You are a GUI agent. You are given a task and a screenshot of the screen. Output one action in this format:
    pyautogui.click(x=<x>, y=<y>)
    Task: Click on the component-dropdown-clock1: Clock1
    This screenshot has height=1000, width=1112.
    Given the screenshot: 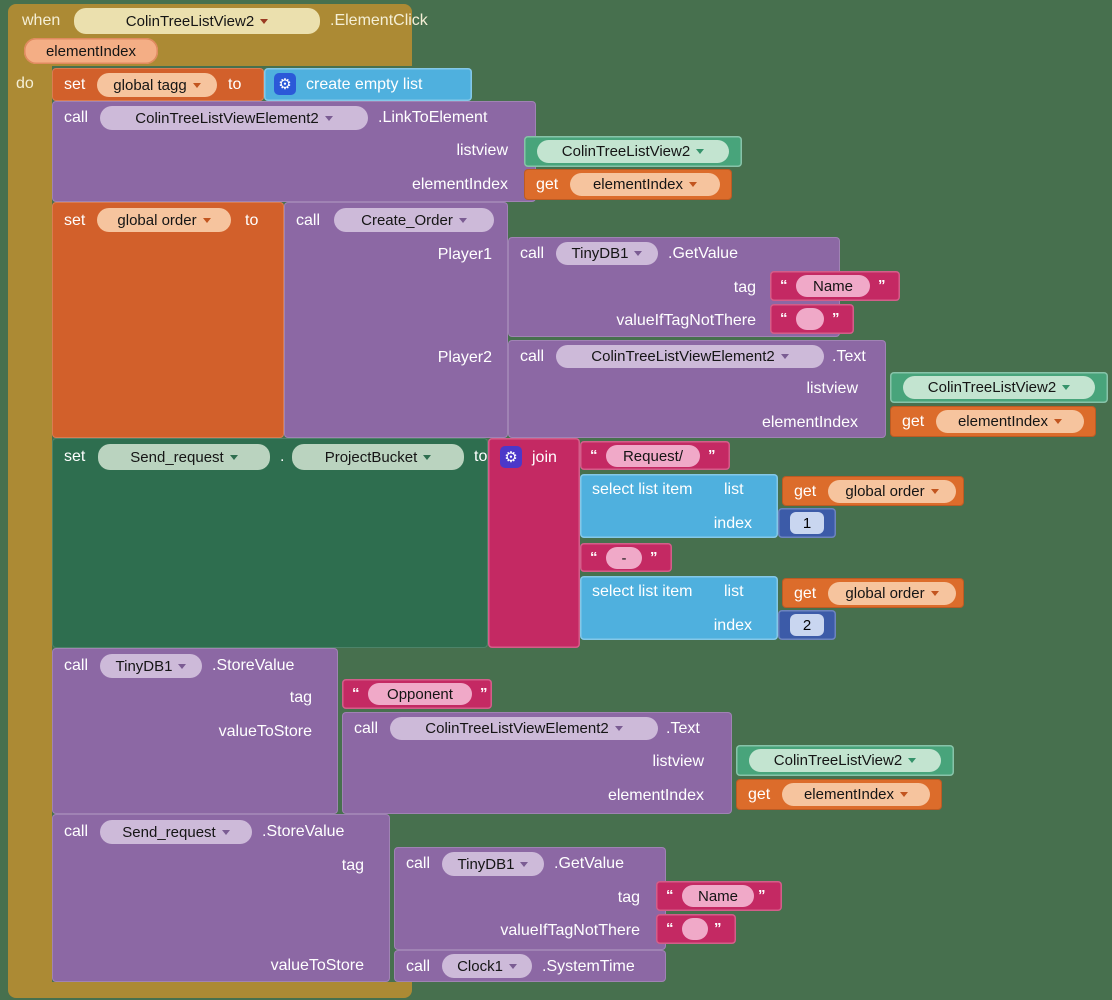 What is the action you would take?
    pyautogui.click(x=487, y=966)
    